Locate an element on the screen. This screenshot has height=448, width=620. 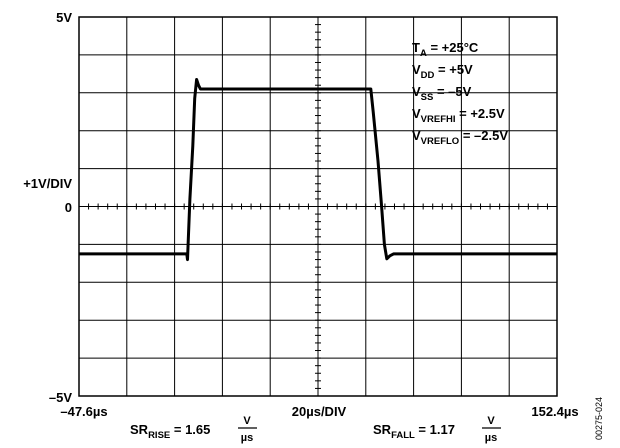
y-div-label: +1V/DIV is located at coordinates (47, 183).